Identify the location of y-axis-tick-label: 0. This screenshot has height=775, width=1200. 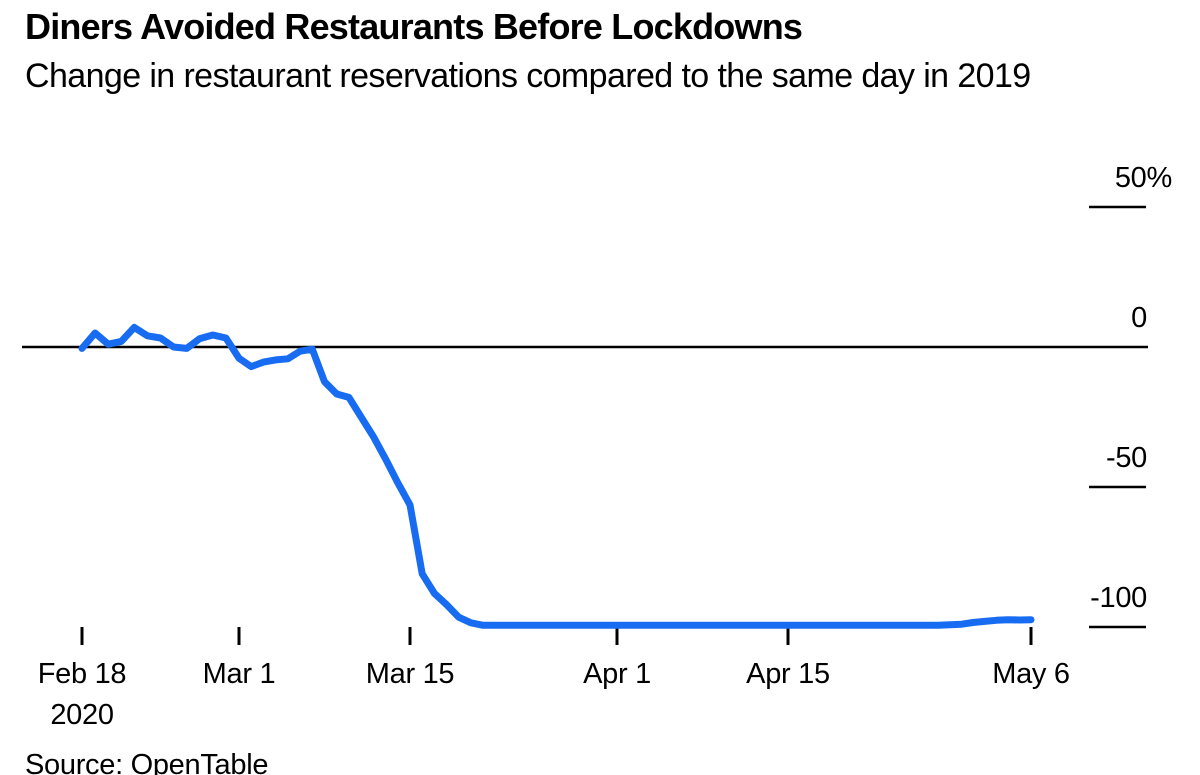
(1139, 318).